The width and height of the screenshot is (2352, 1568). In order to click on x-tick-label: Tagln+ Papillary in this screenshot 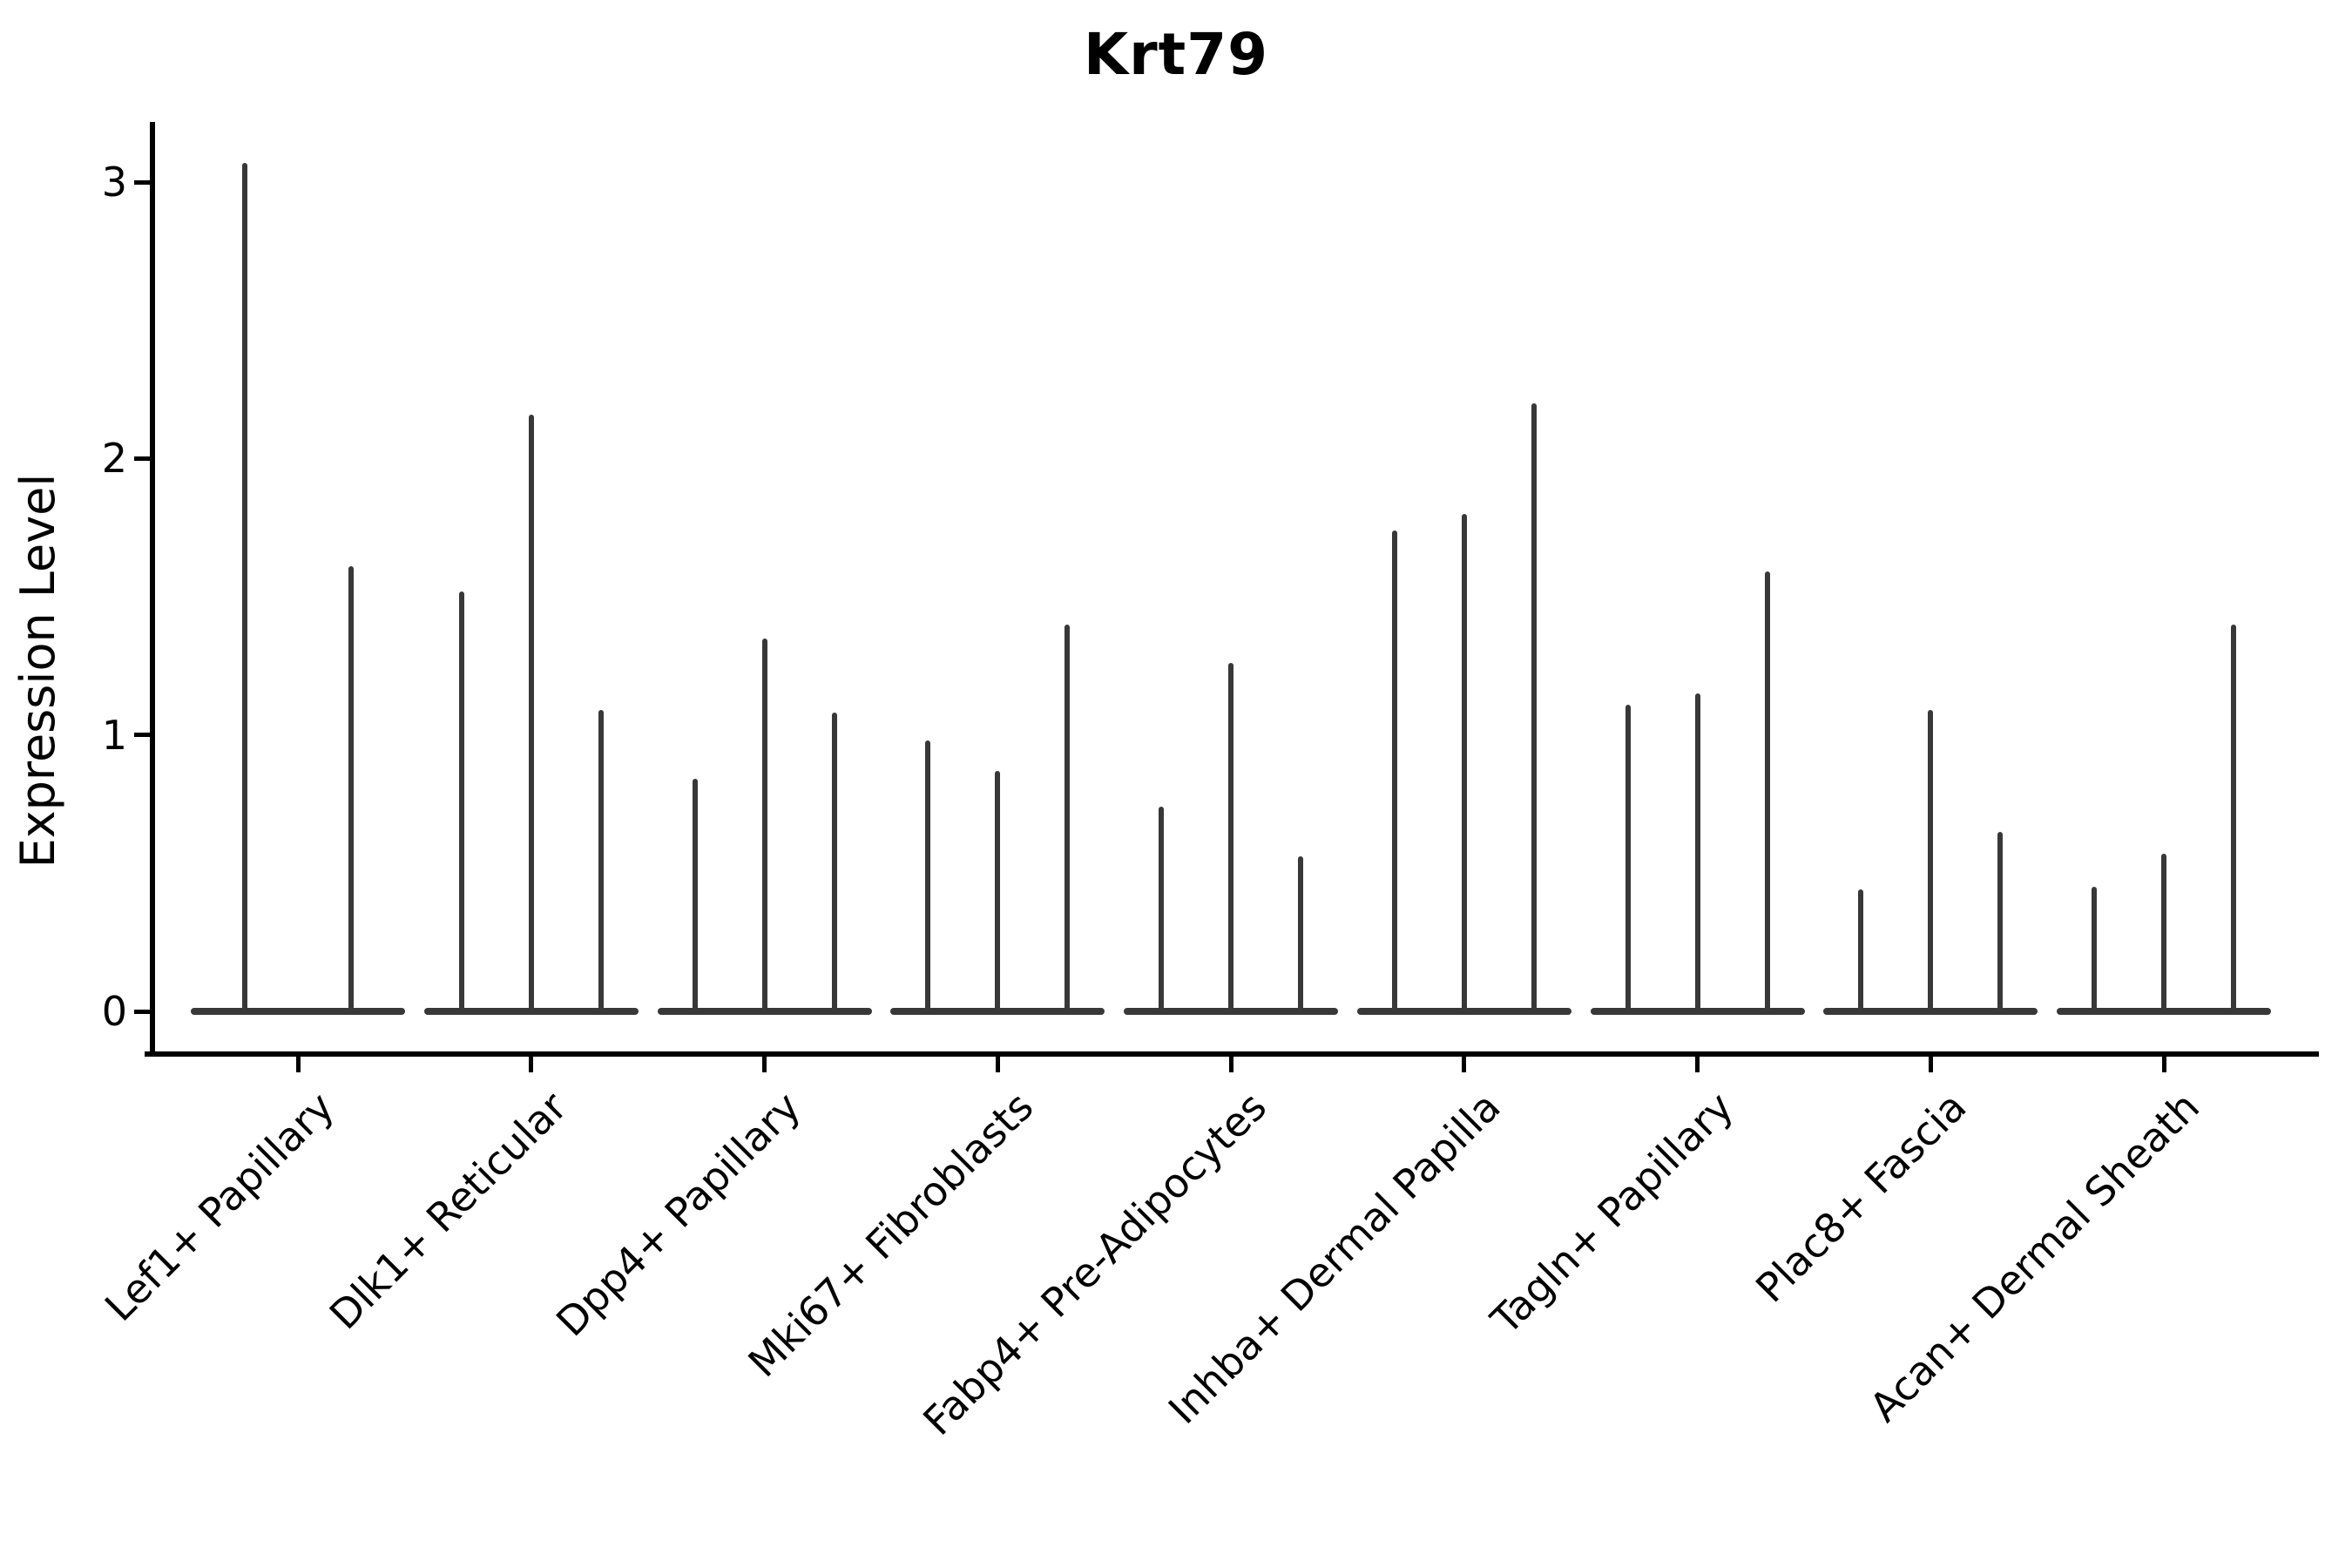, I will do `click(1611, 1213)`.